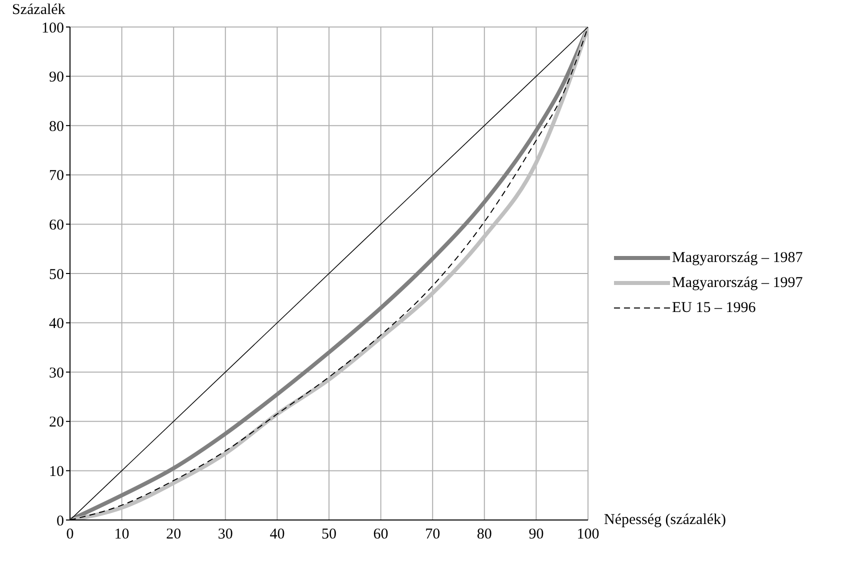  What do you see at coordinates (714, 308) in the screenshot?
I see `legend-label: EU 15 – 1996` at bounding box center [714, 308].